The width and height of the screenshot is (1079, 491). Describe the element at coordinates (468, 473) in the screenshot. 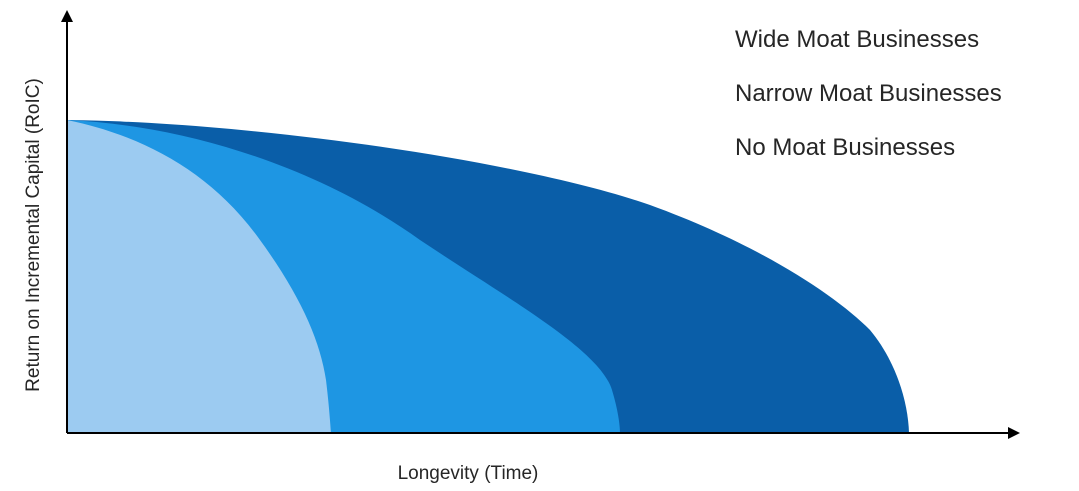

I see `x-axis-label: Longevity (Time)` at that location.